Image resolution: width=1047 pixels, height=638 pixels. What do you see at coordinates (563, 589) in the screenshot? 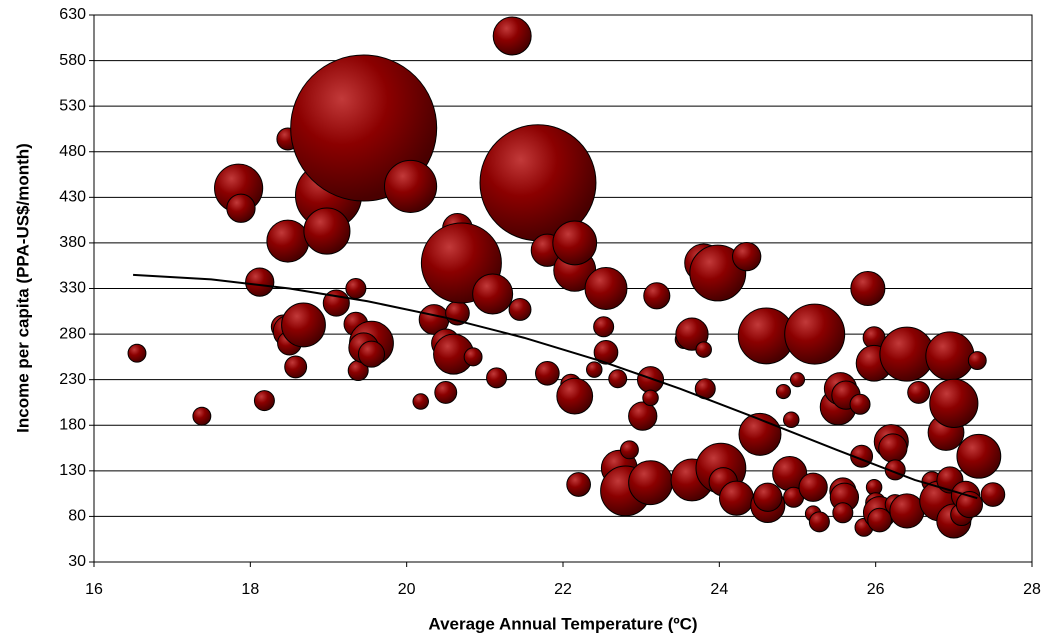
I see `x-tick-label: 22` at bounding box center [563, 589].